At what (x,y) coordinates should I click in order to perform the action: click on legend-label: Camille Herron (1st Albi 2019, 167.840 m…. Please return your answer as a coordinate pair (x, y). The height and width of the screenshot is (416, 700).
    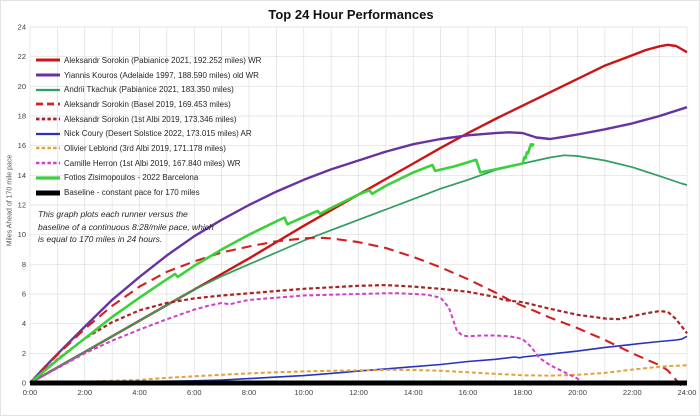
    Looking at the image, I should click on (152, 163).